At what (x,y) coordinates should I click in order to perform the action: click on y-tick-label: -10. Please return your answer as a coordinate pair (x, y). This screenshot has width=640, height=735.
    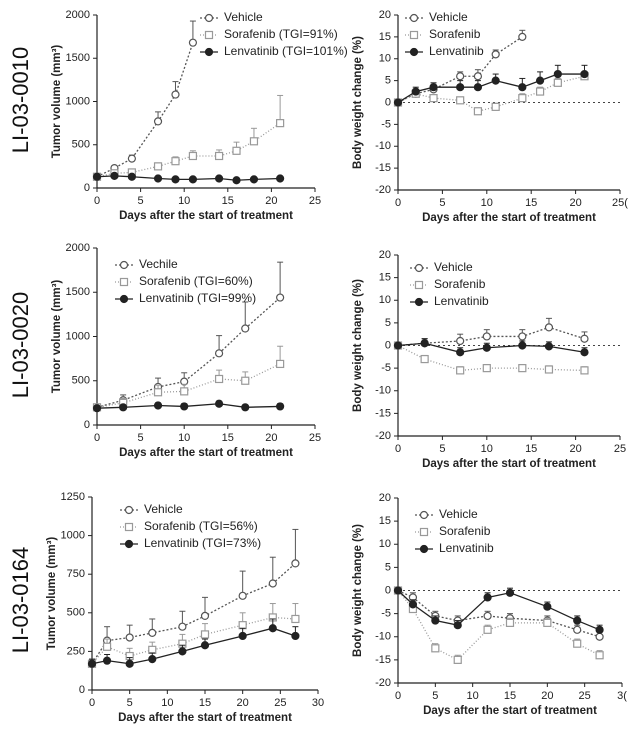
    Looking at the image, I should click on (383, 146).